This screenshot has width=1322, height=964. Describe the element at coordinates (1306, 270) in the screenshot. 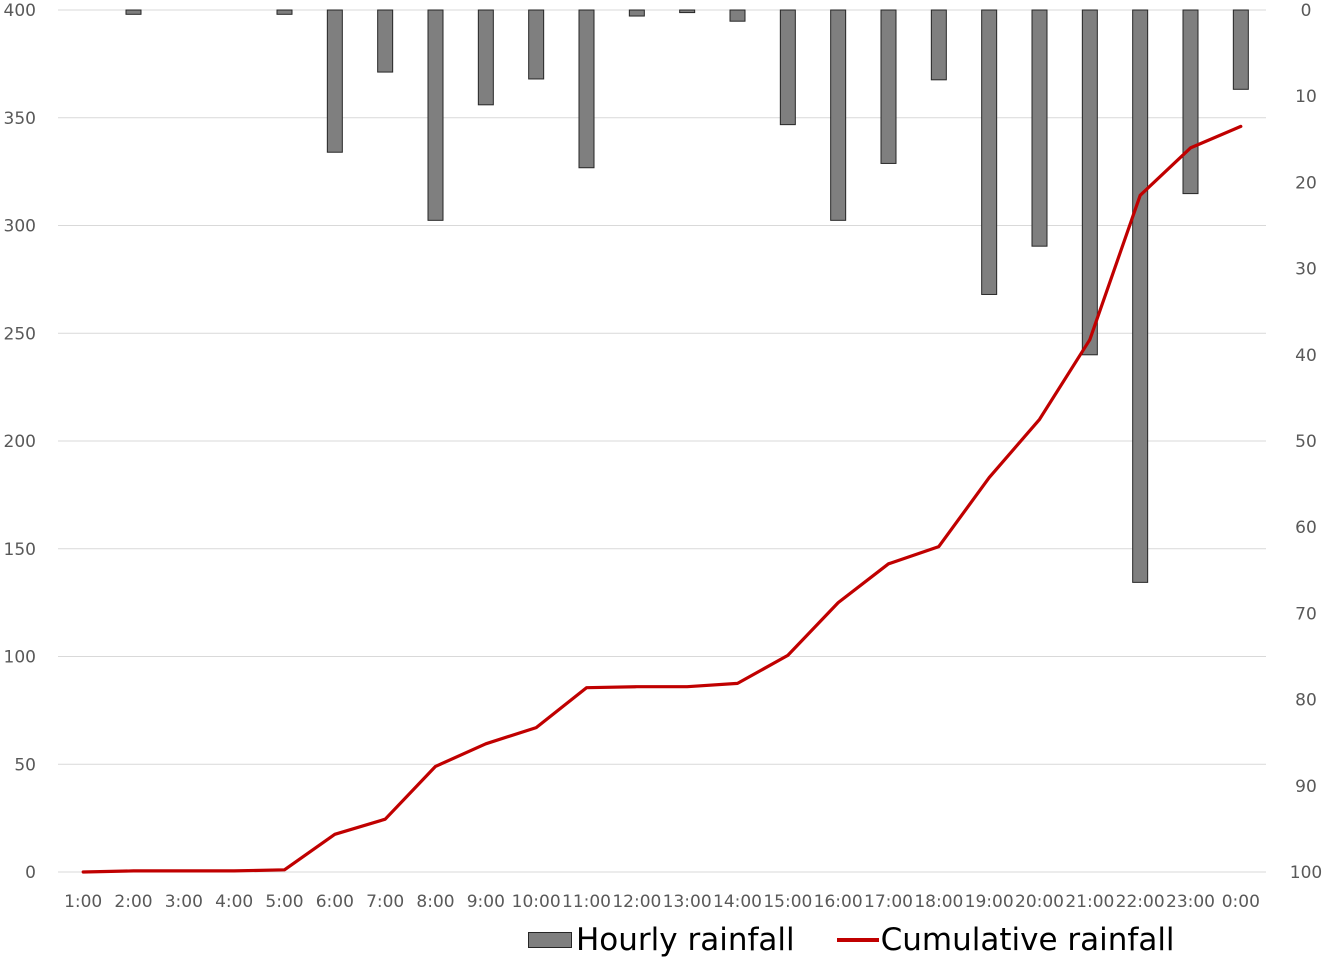

I see `right-y-tick-label: 30` at that location.